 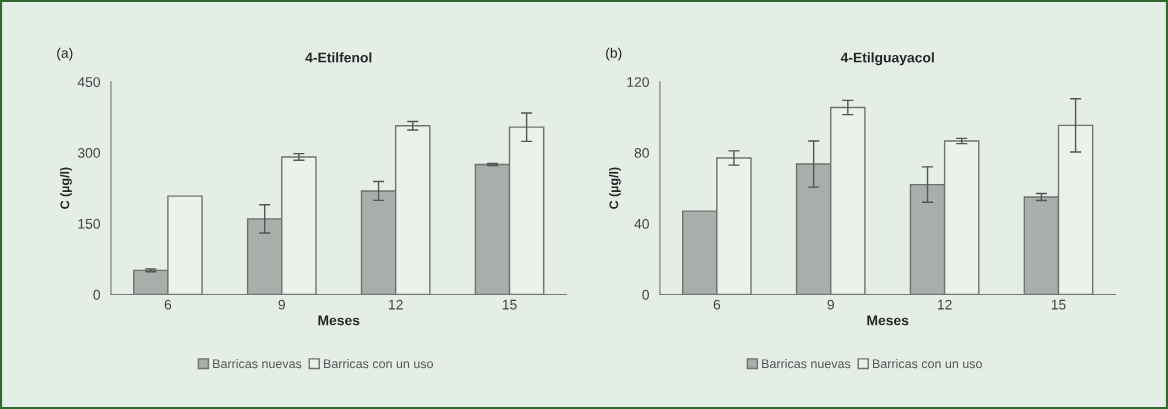 I want to click on y-tick-label: 450, so click(x=88, y=82).